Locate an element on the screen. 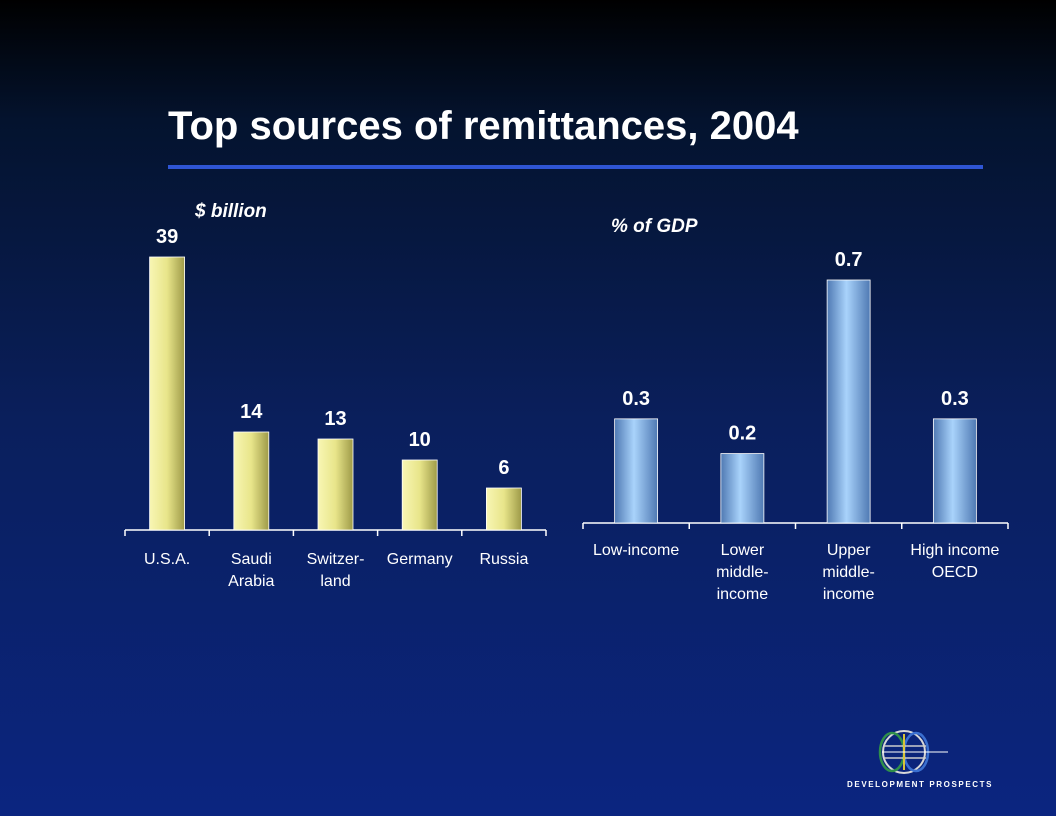 The image size is (1056, 816). page-title: Top sources of remittances, 2004 is located at coordinates (483, 126).